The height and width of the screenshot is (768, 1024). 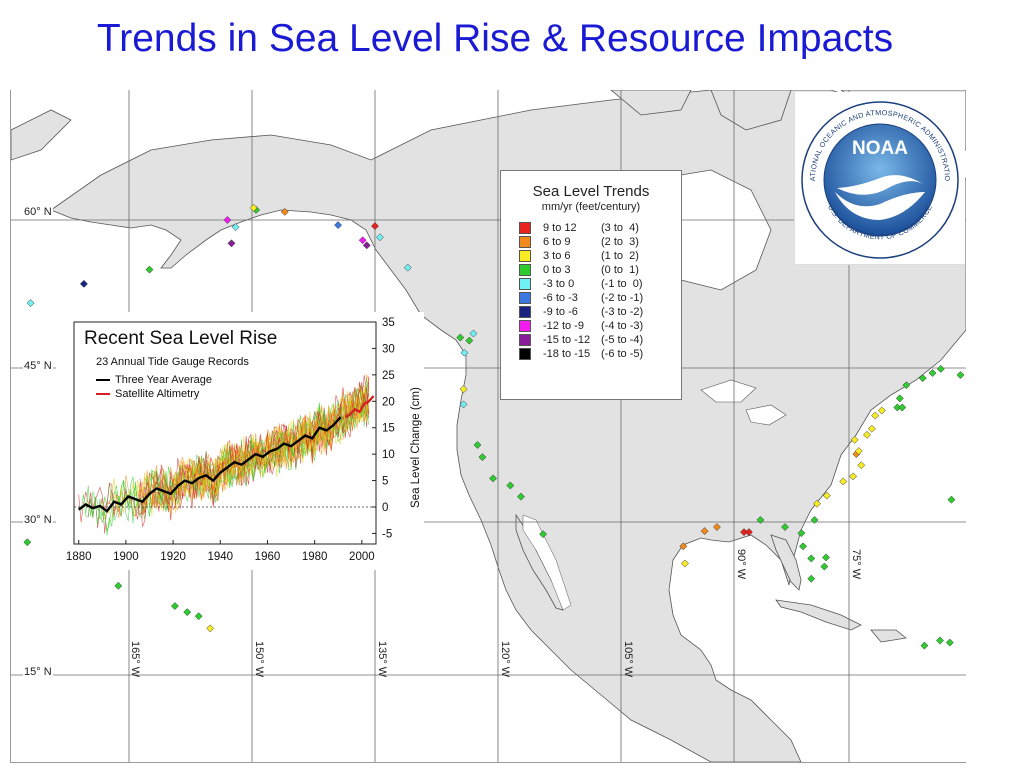 I want to click on lon-label-90: 90° W, so click(x=741, y=564).